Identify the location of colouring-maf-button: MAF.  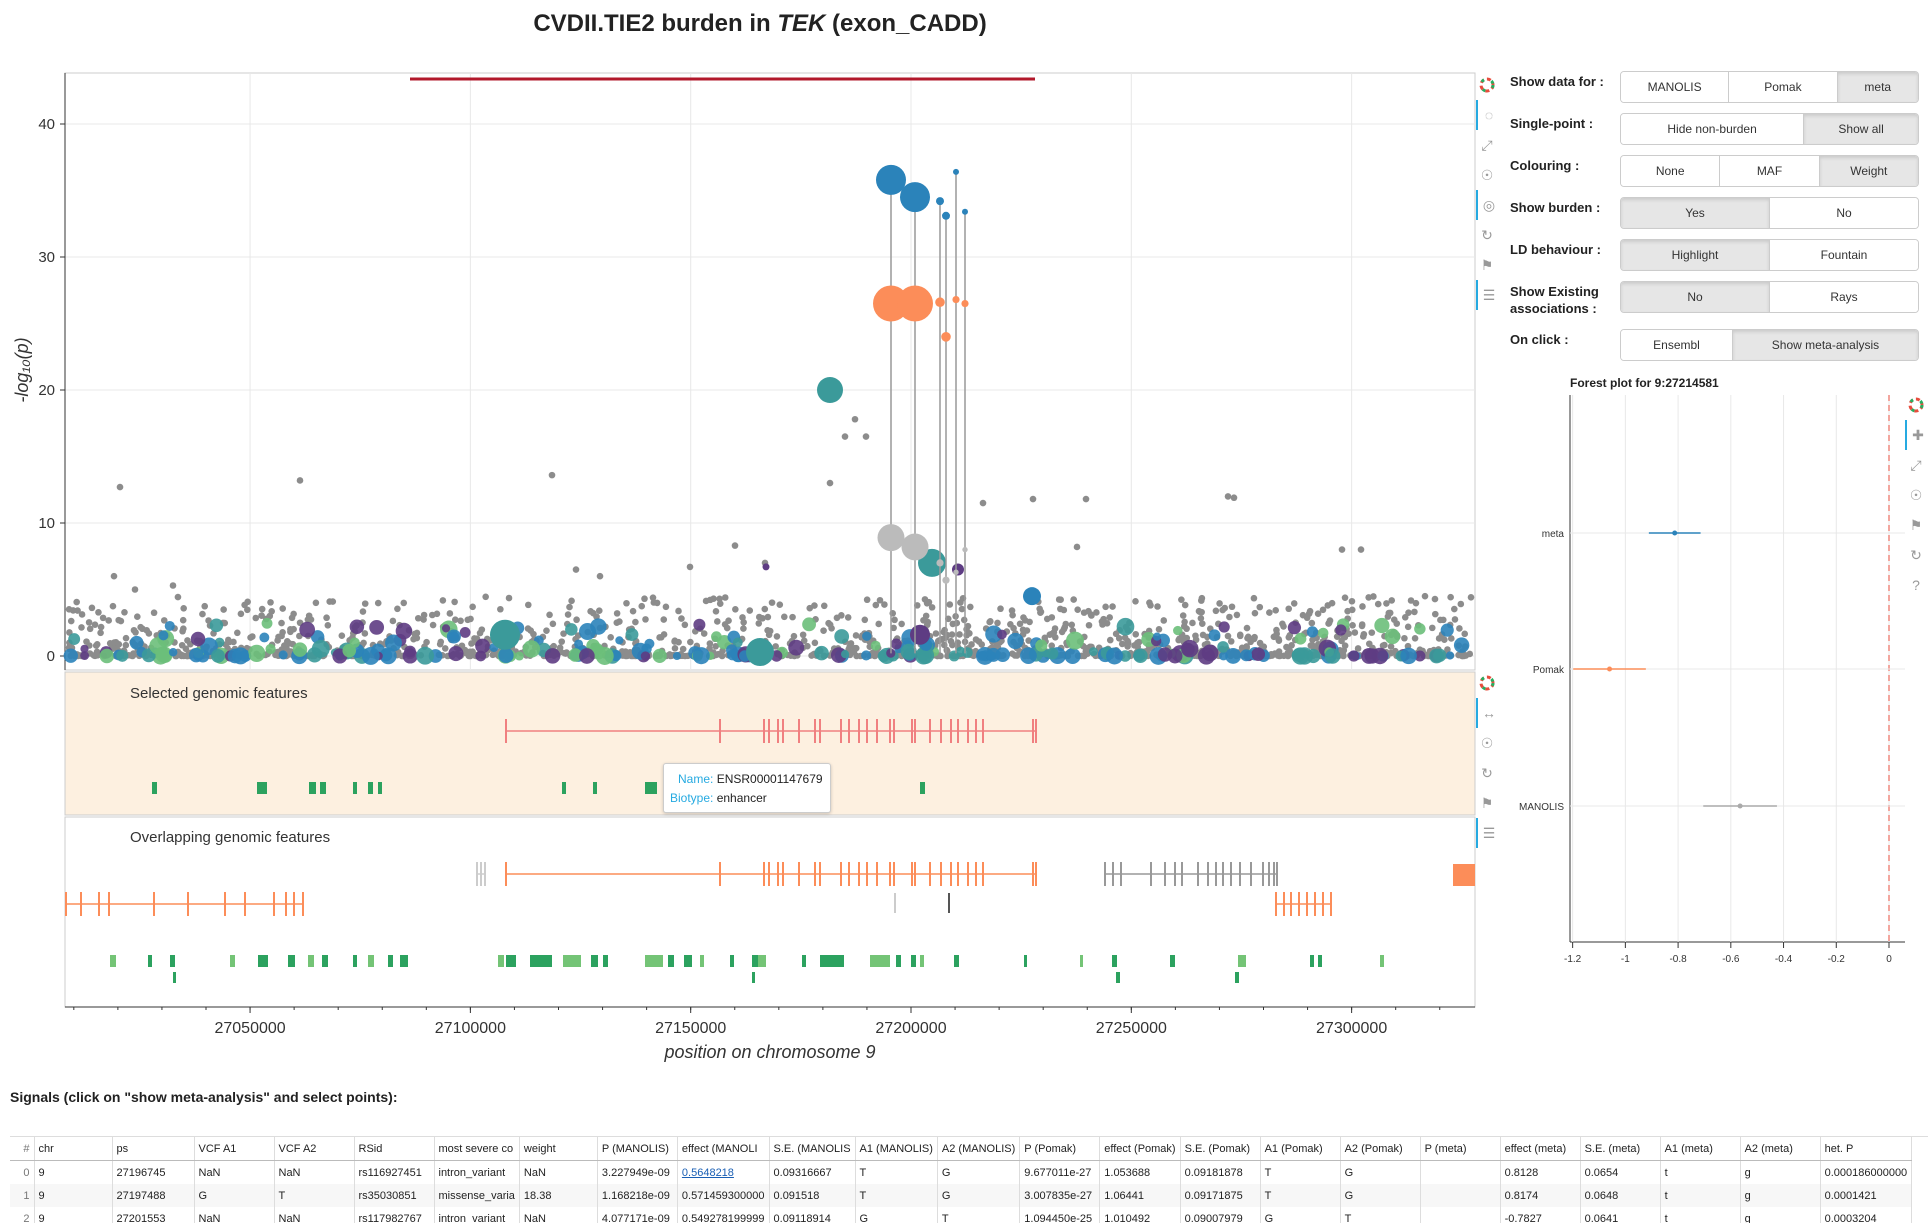
(1770, 171).